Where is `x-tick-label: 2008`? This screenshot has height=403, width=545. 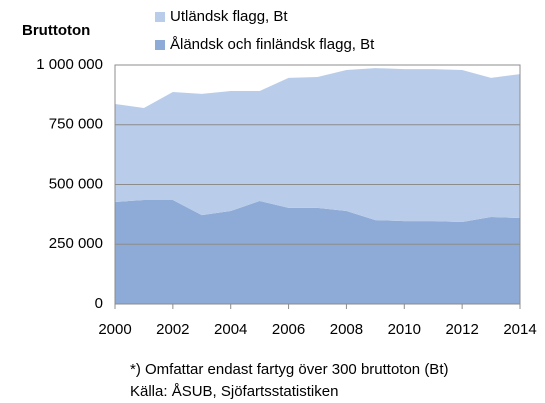
x-tick-label: 2008 is located at coordinates (346, 329).